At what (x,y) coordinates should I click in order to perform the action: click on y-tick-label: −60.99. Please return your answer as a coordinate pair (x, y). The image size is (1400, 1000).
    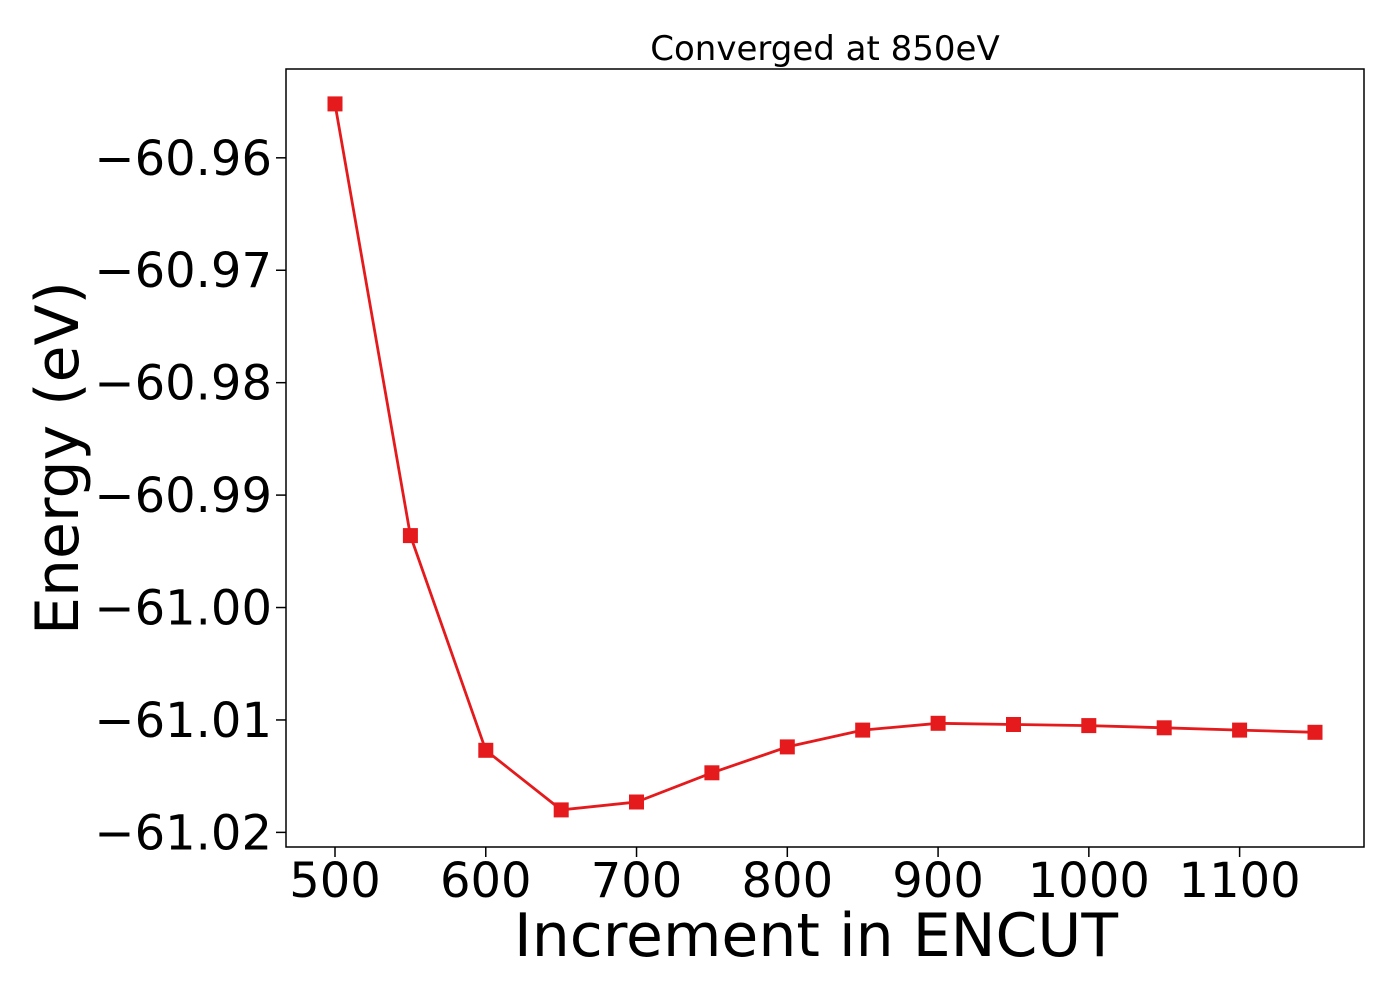
    Looking at the image, I should click on (183, 496).